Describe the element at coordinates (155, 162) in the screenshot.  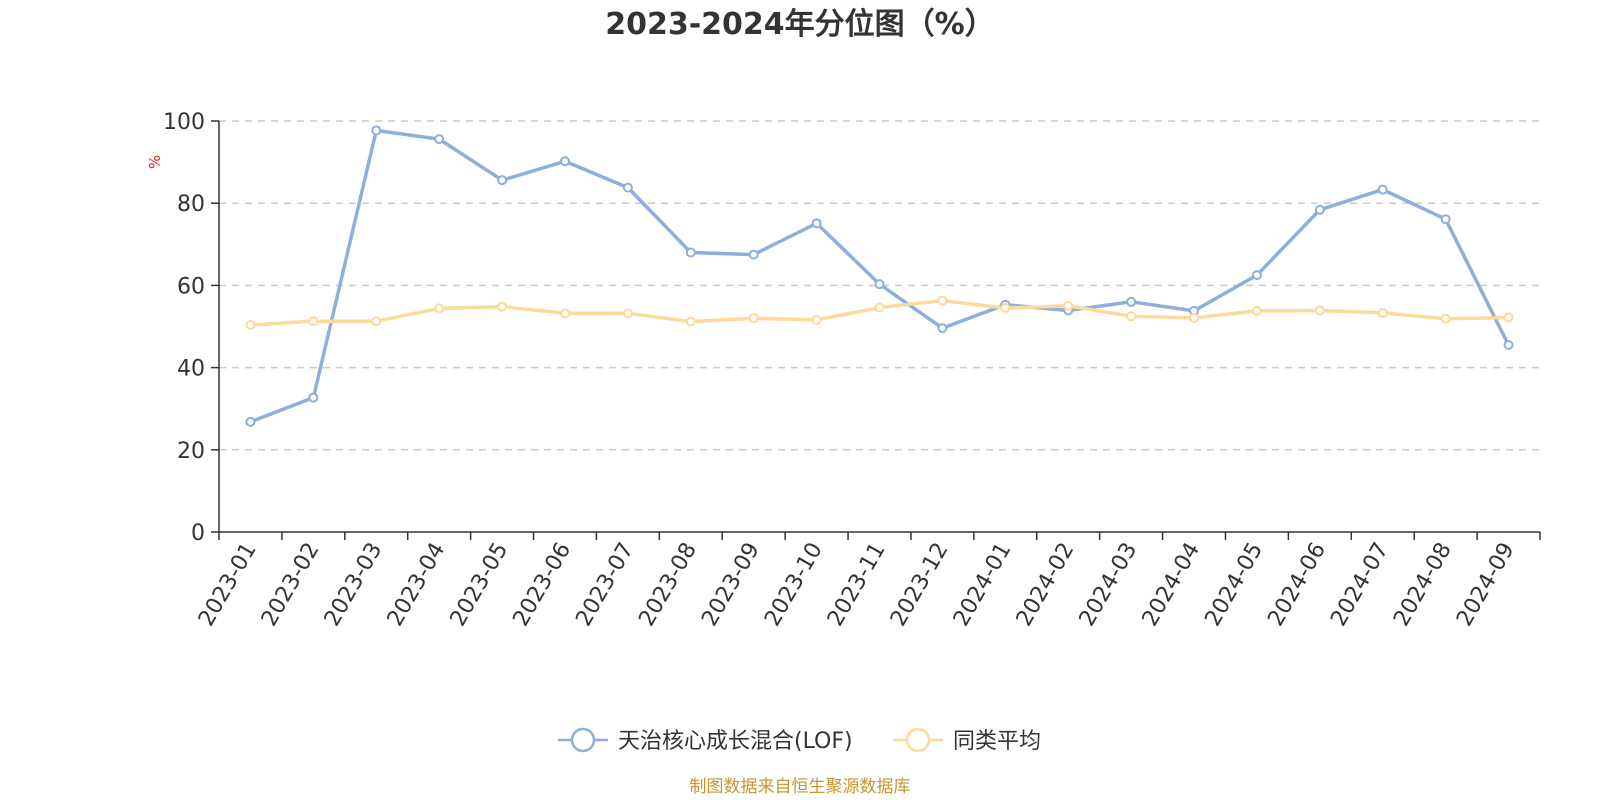
I see `y-axis-unit-label: %` at that location.